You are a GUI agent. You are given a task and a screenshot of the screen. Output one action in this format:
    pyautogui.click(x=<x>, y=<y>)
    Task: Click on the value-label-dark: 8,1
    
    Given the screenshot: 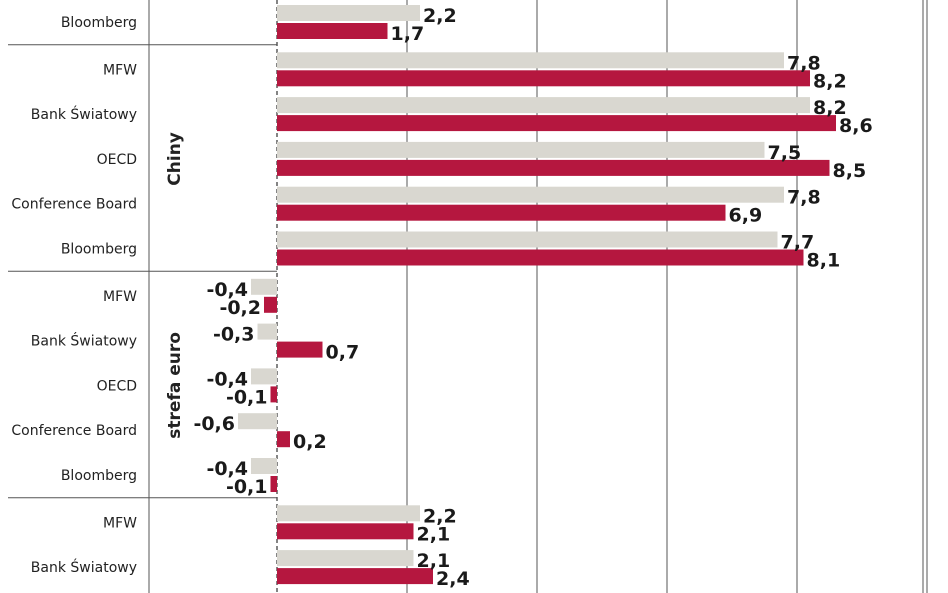 What is the action you would take?
    pyautogui.click(x=824, y=261)
    